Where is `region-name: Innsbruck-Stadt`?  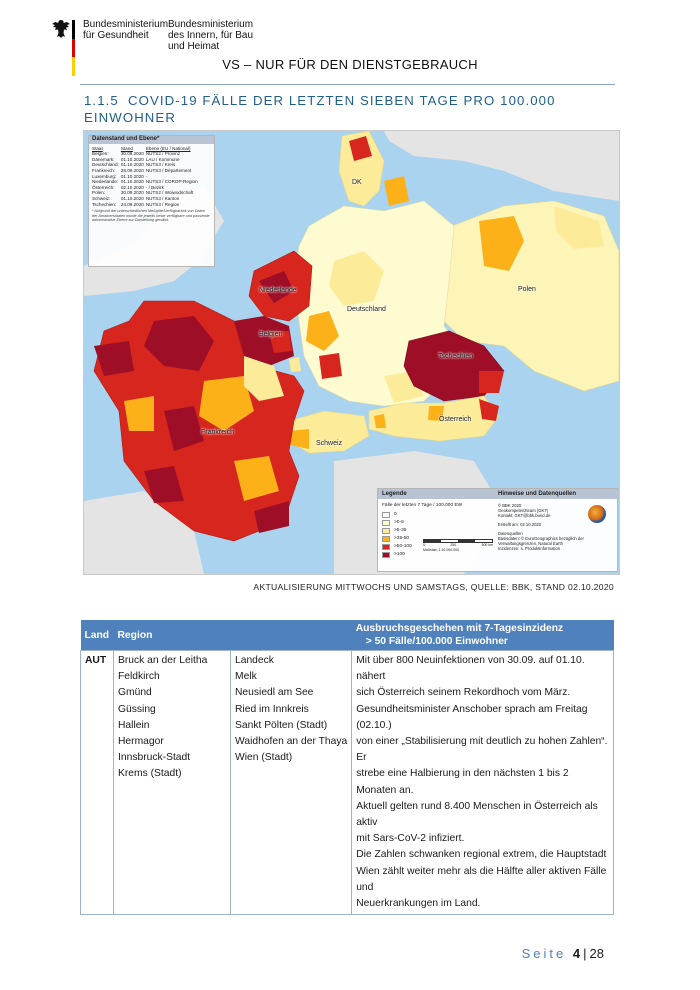 region-name: Innsbruck-Stadt is located at coordinates (154, 758).